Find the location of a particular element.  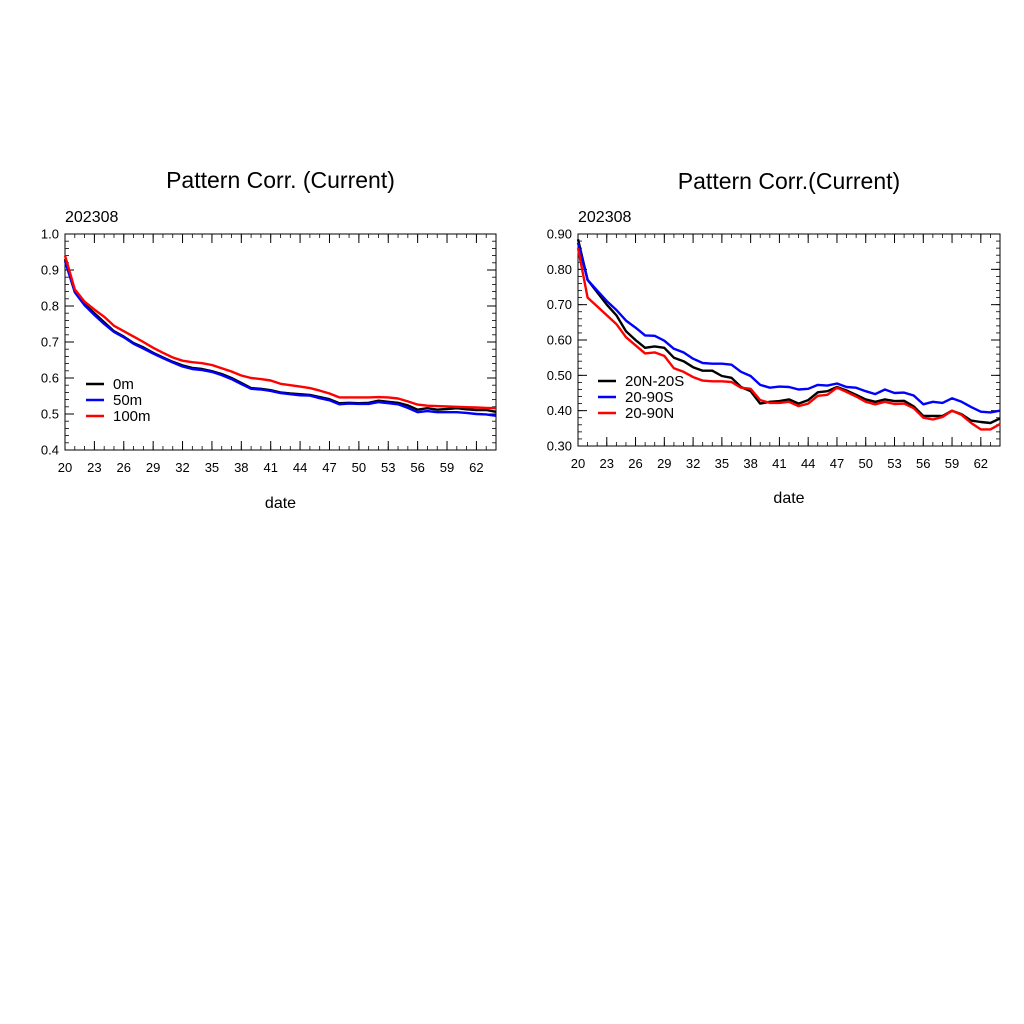

y-tick-label: 0.80 is located at coordinates (559, 269).